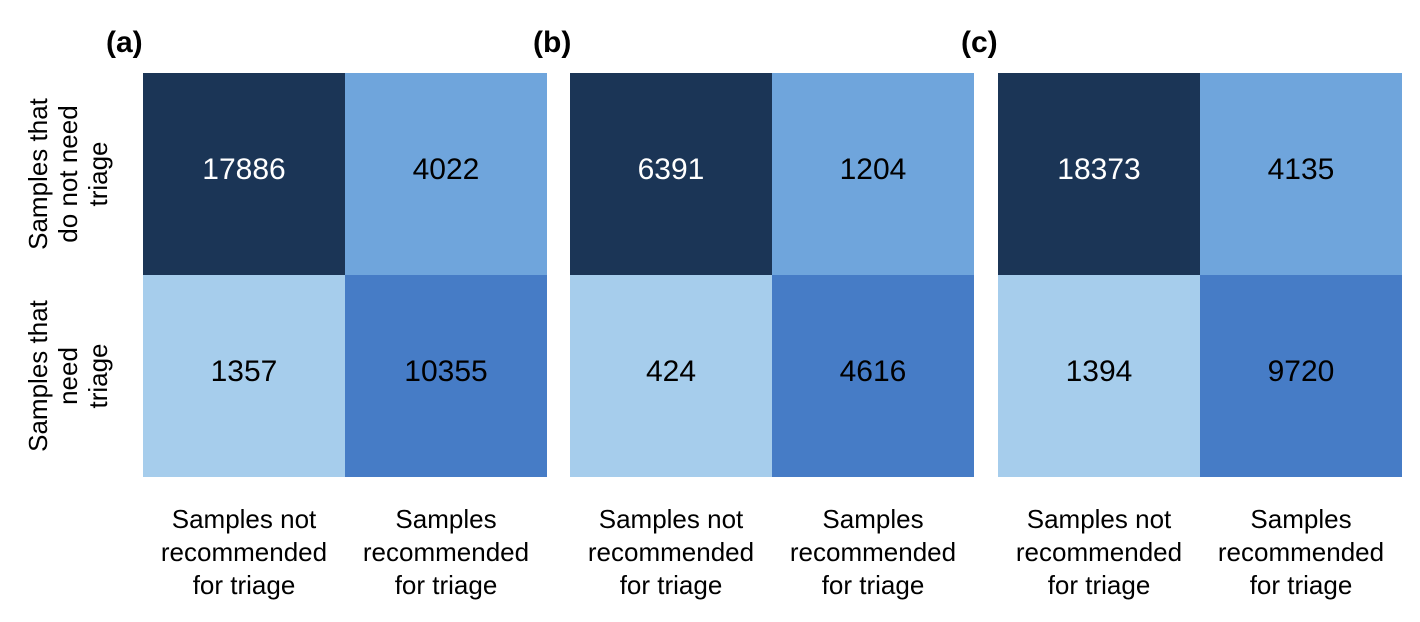  What do you see at coordinates (873, 169) in the screenshot?
I see `cell-value-label: 1204` at bounding box center [873, 169].